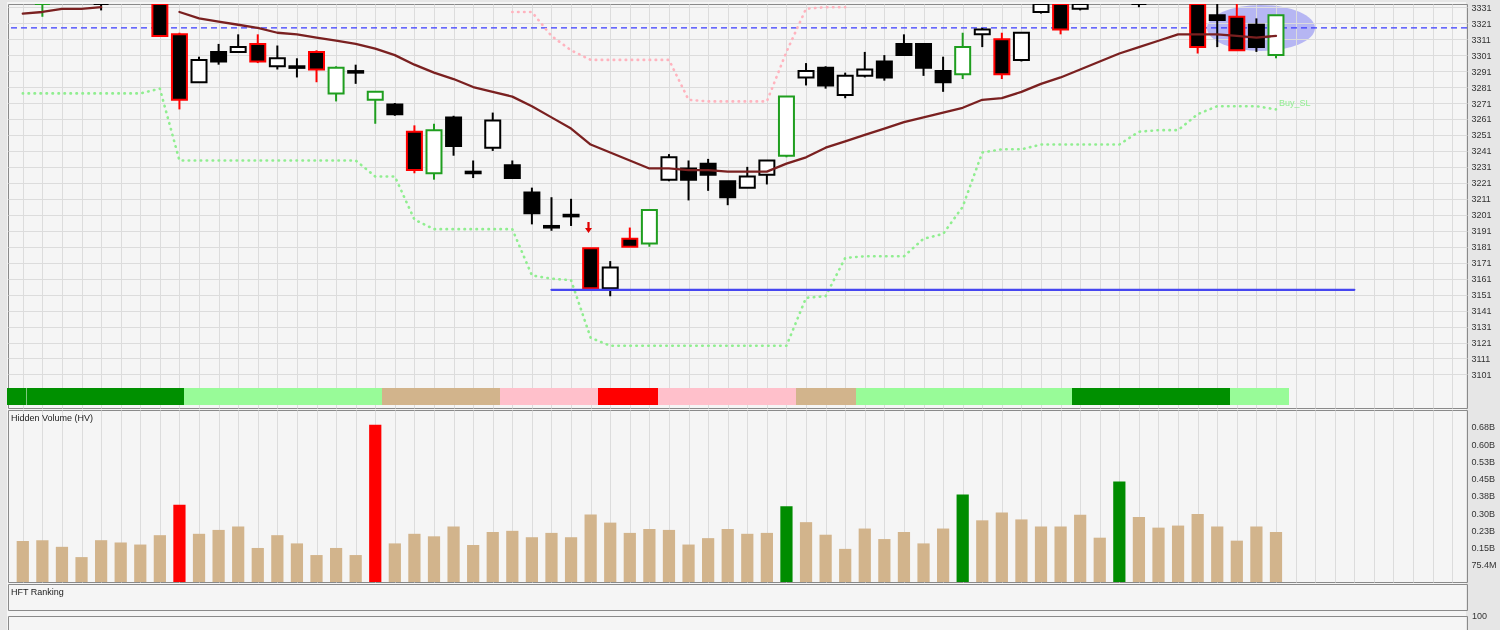  Describe the element at coordinates (1483, 461) in the screenshot. I see `y-tick-label: 0.53B` at that location.